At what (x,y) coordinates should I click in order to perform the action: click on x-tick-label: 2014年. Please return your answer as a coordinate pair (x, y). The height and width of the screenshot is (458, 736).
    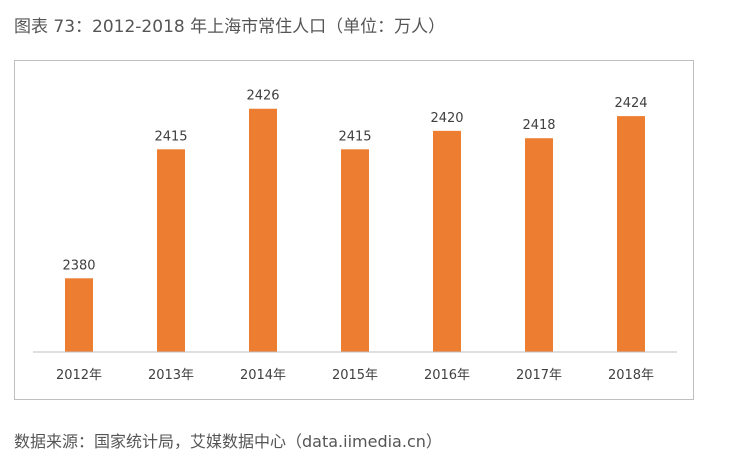
    Looking at the image, I should click on (263, 375).